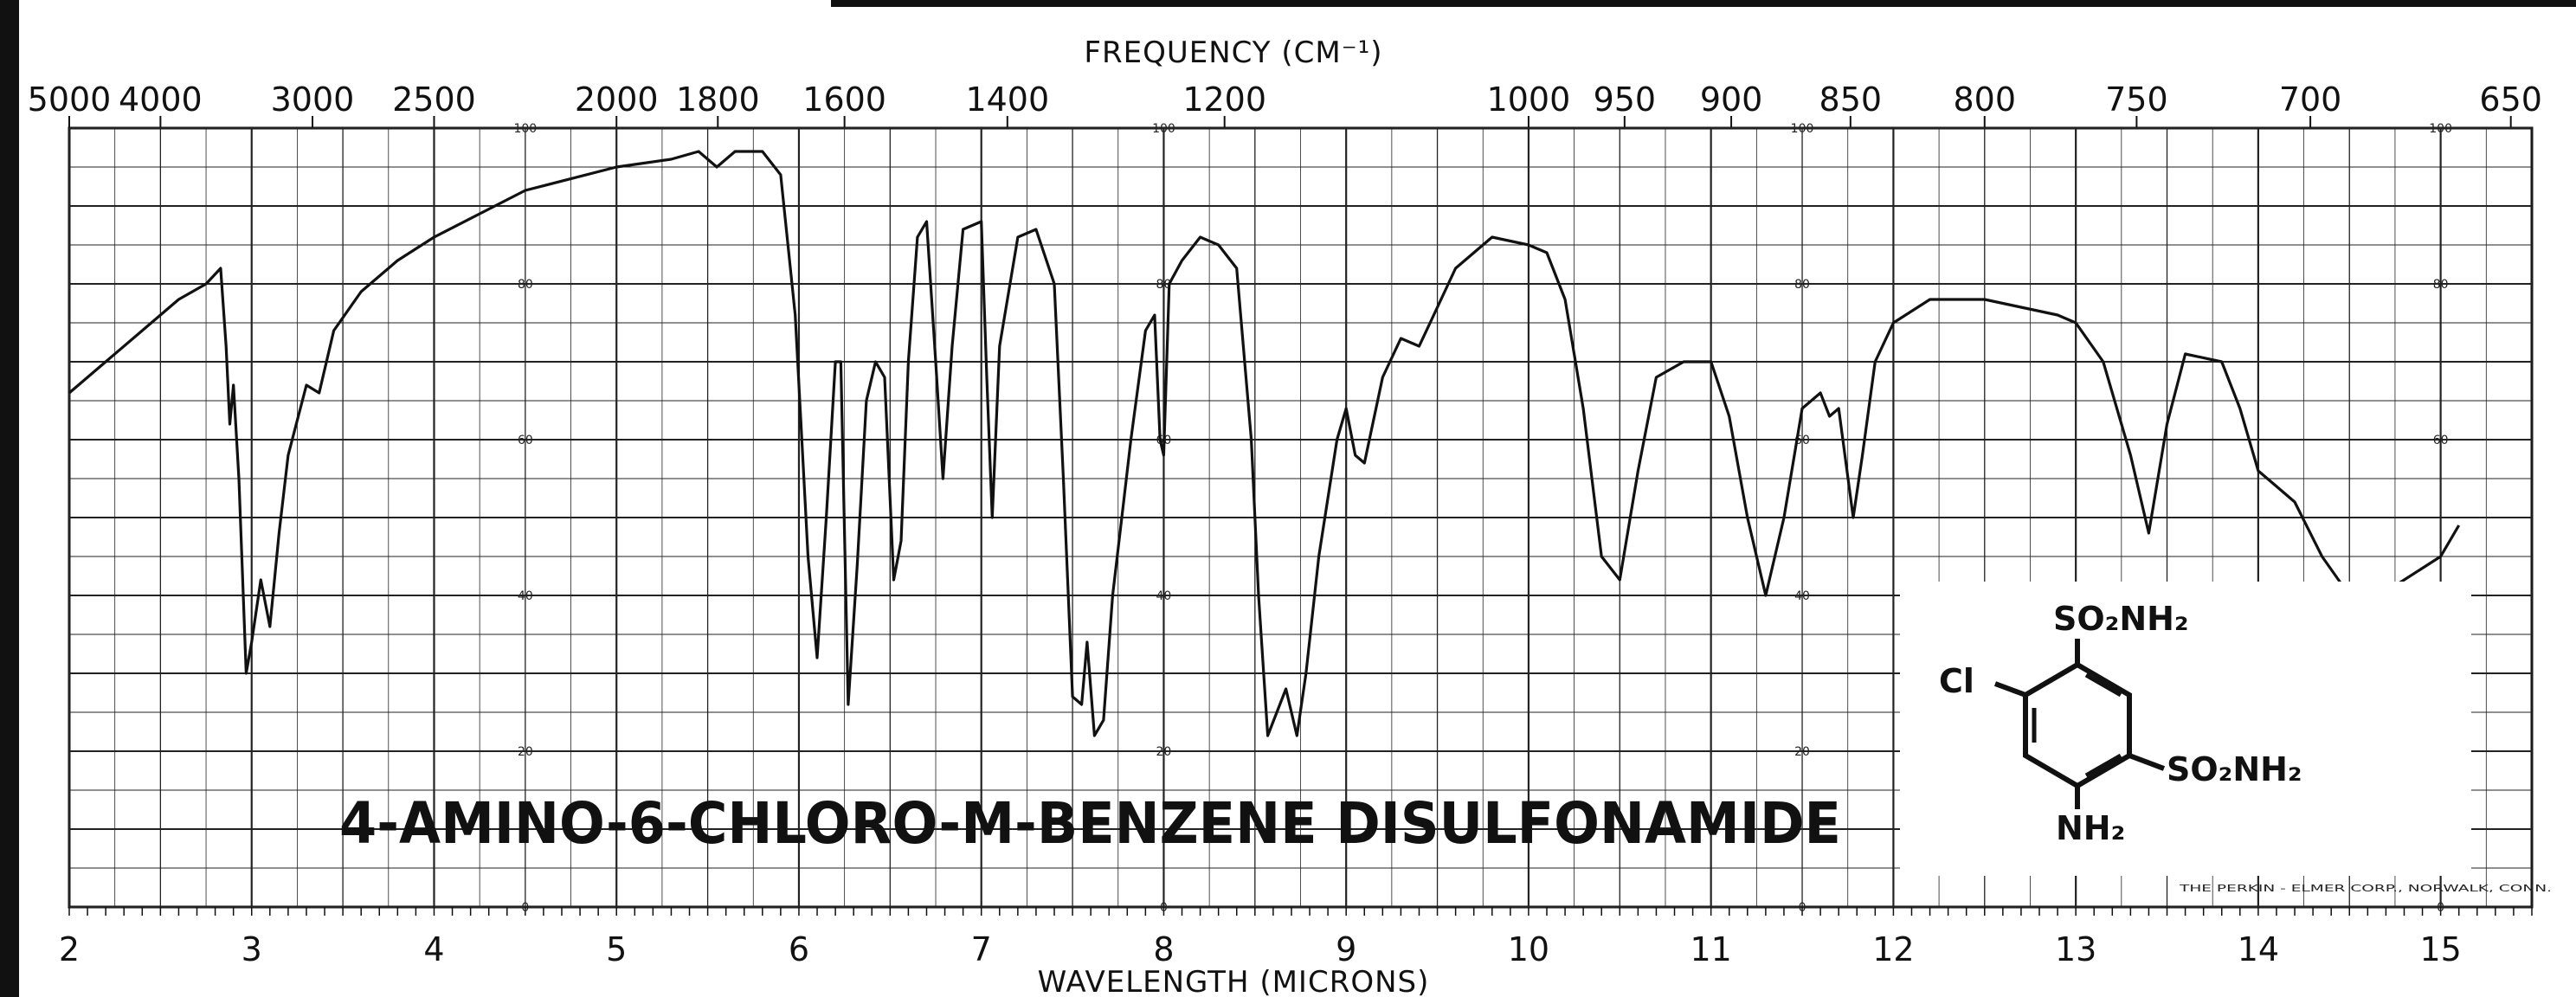 This screenshot has height=997, width=2576. Describe the element at coordinates (1893, 949) in the screenshot. I see `wavelength-tick-label: 12` at that location.